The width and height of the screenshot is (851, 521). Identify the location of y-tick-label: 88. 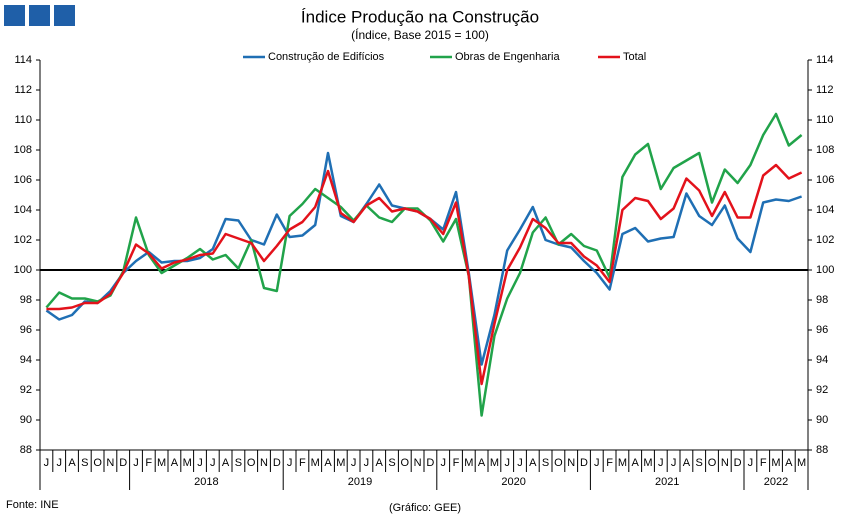
(26, 450).